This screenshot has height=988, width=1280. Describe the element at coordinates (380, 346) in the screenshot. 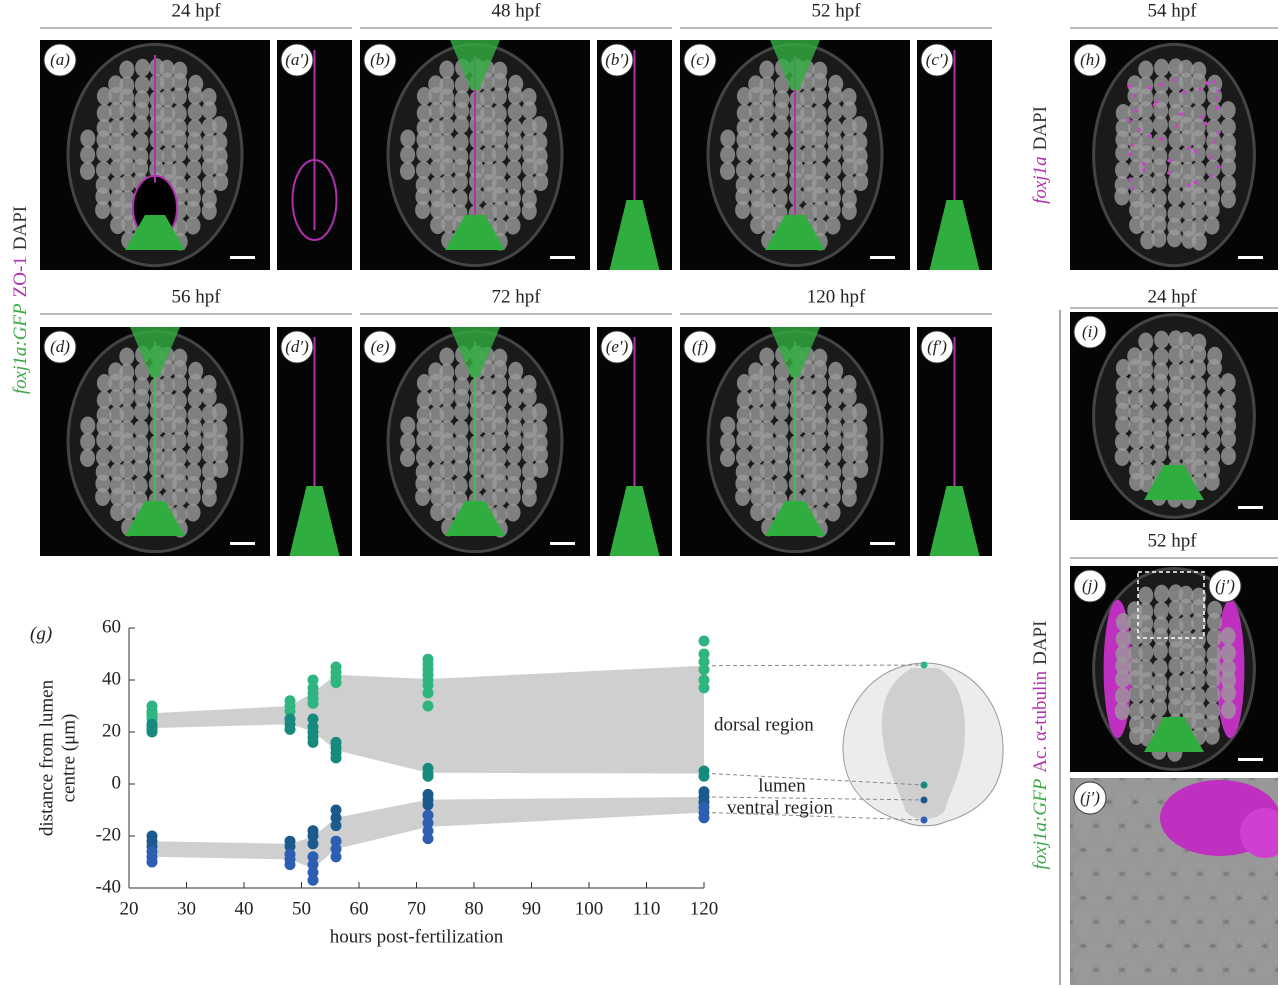

I see `panel-label: (e)` at that location.